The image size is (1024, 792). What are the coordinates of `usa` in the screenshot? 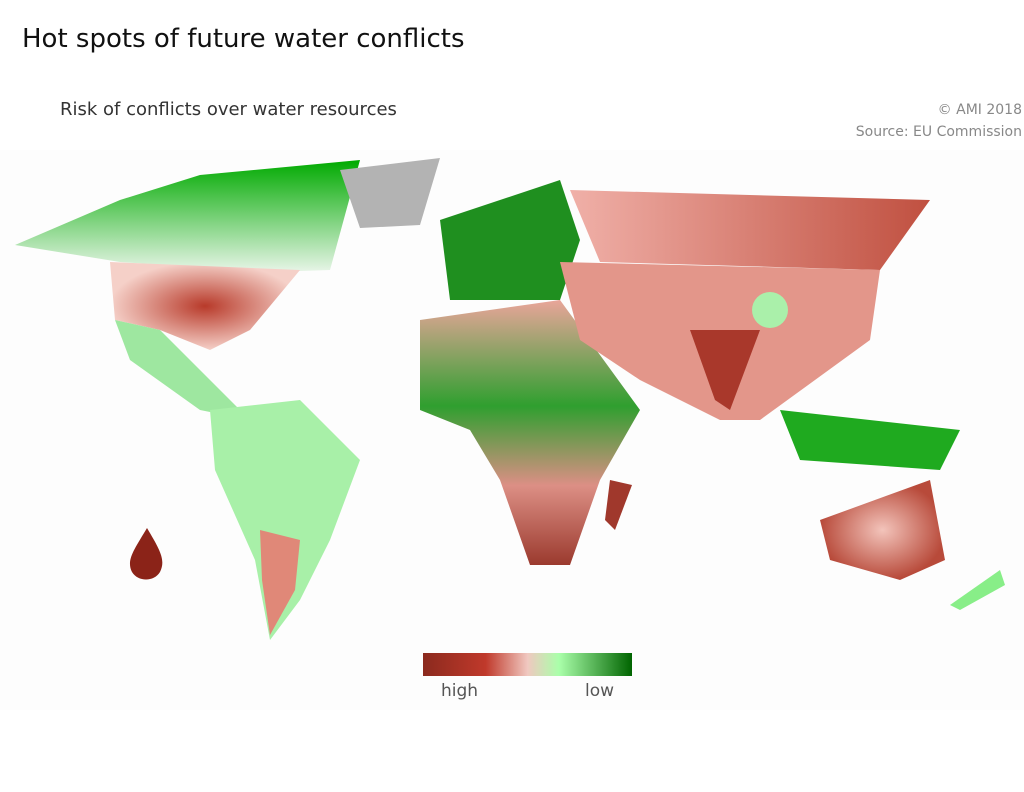 It's located at (205, 306).